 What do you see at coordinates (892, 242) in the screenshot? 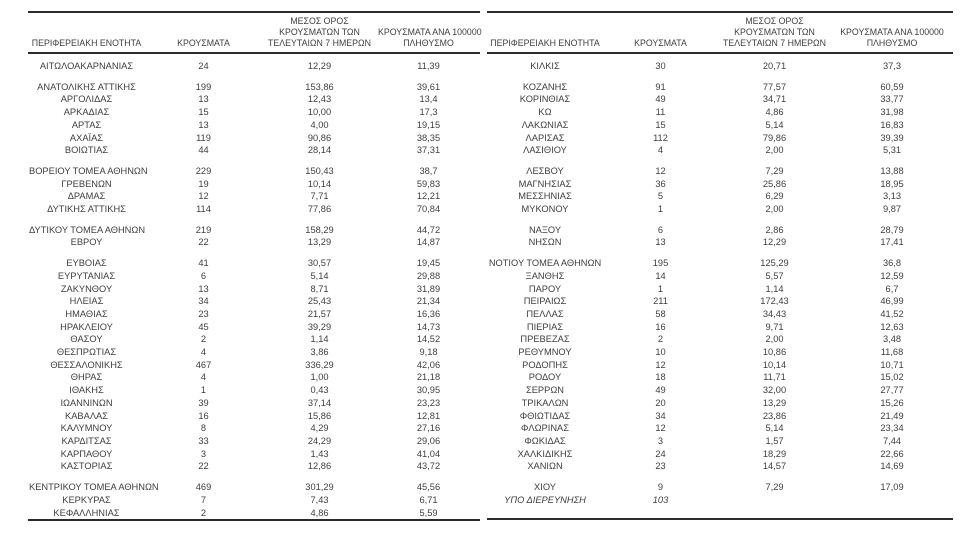
I see `cell-per100k: 17,41` at bounding box center [892, 242].